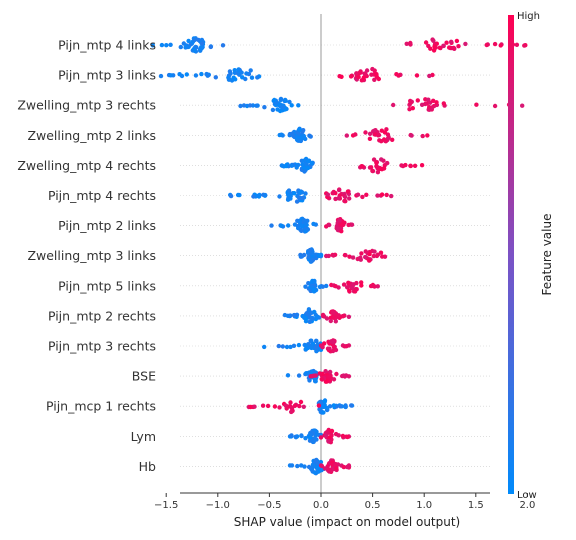  Describe the element at coordinates (107, 75) in the screenshot. I see `feature-label: Pijn_mtp 3 links` at that location.